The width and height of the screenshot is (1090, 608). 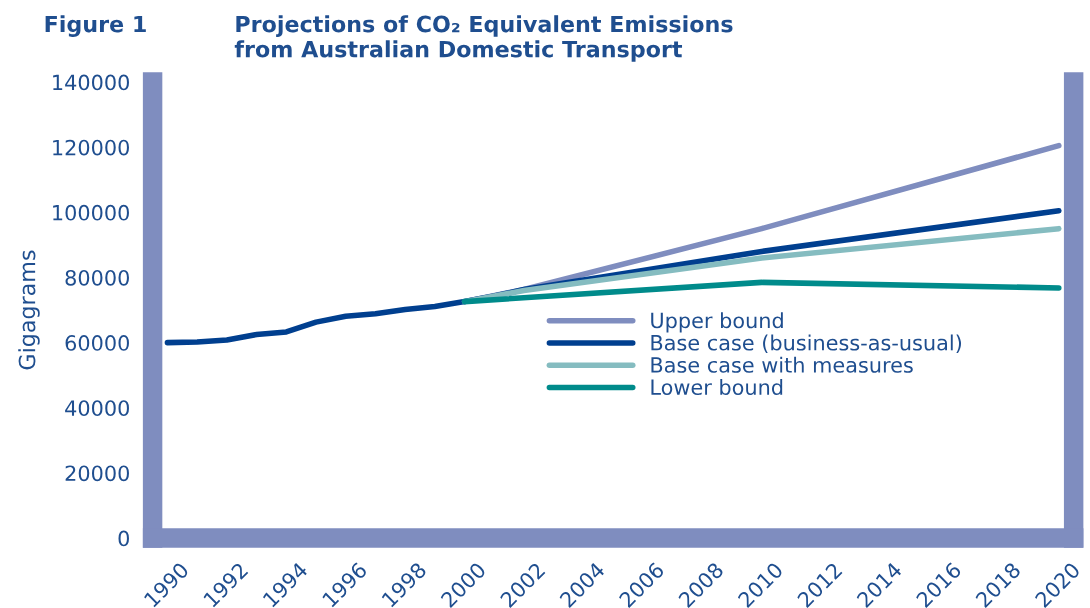 What do you see at coordinates (29, 310) in the screenshot?
I see `y-axis-title: Gigagrams` at bounding box center [29, 310].